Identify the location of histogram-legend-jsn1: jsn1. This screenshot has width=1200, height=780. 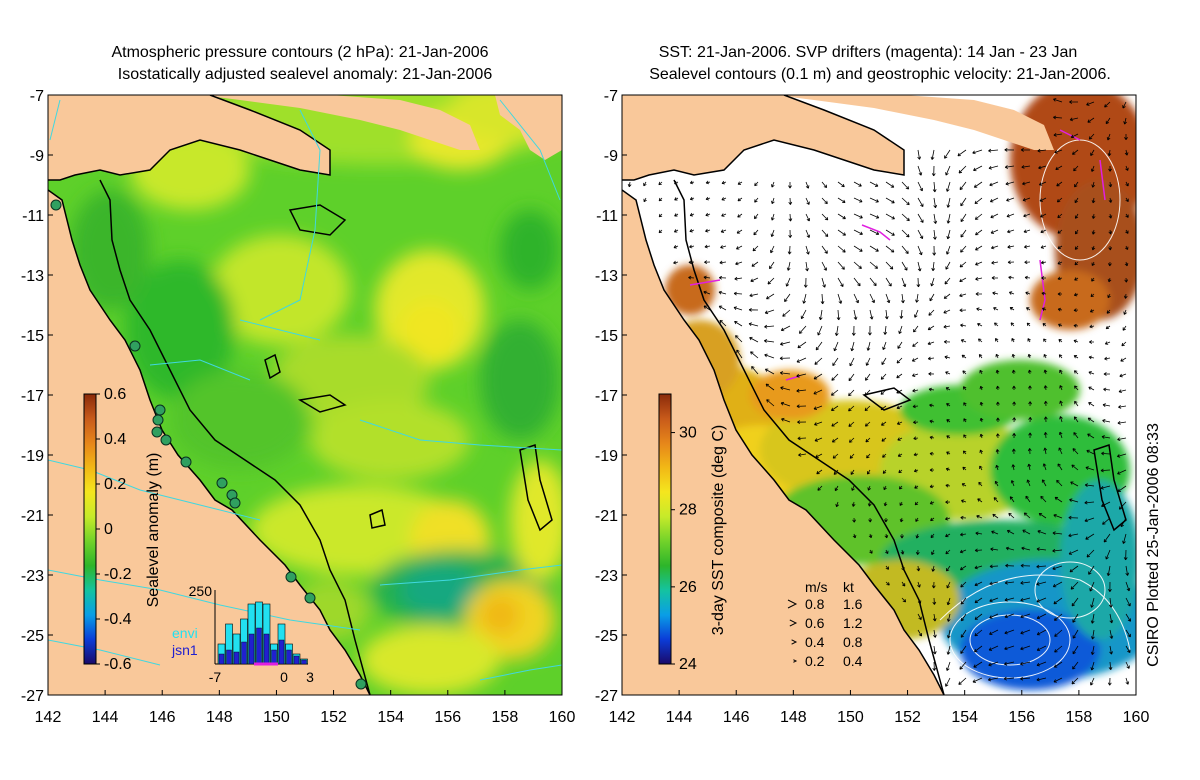
(184, 650).